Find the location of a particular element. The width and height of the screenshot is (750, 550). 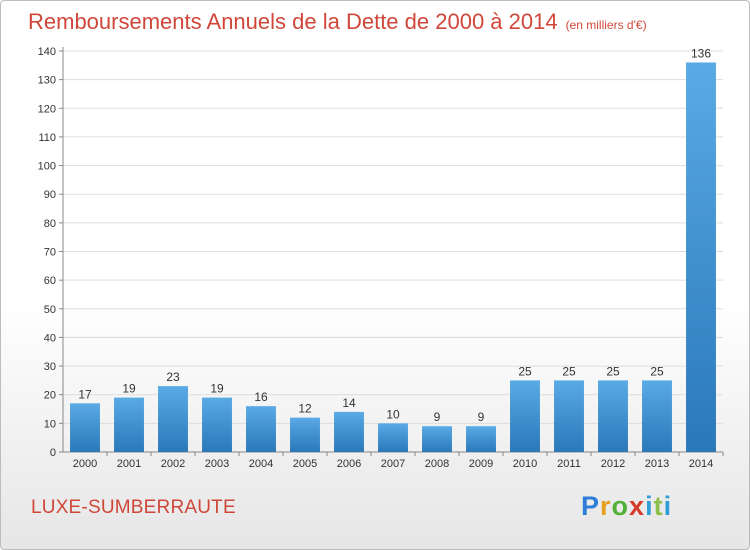

y-tick-label: 70 is located at coordinates (50, 253).